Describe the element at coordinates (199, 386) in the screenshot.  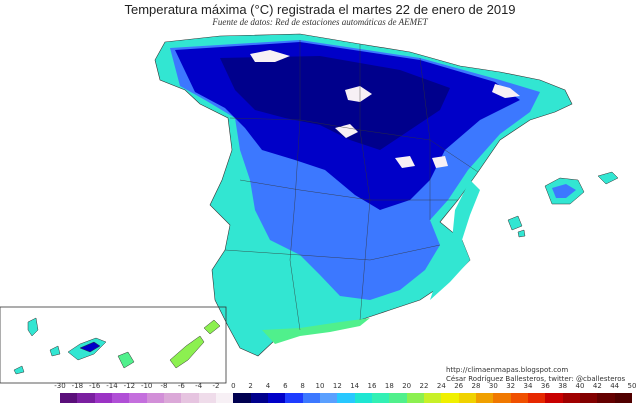
I see `legend-label: -4` at that location.